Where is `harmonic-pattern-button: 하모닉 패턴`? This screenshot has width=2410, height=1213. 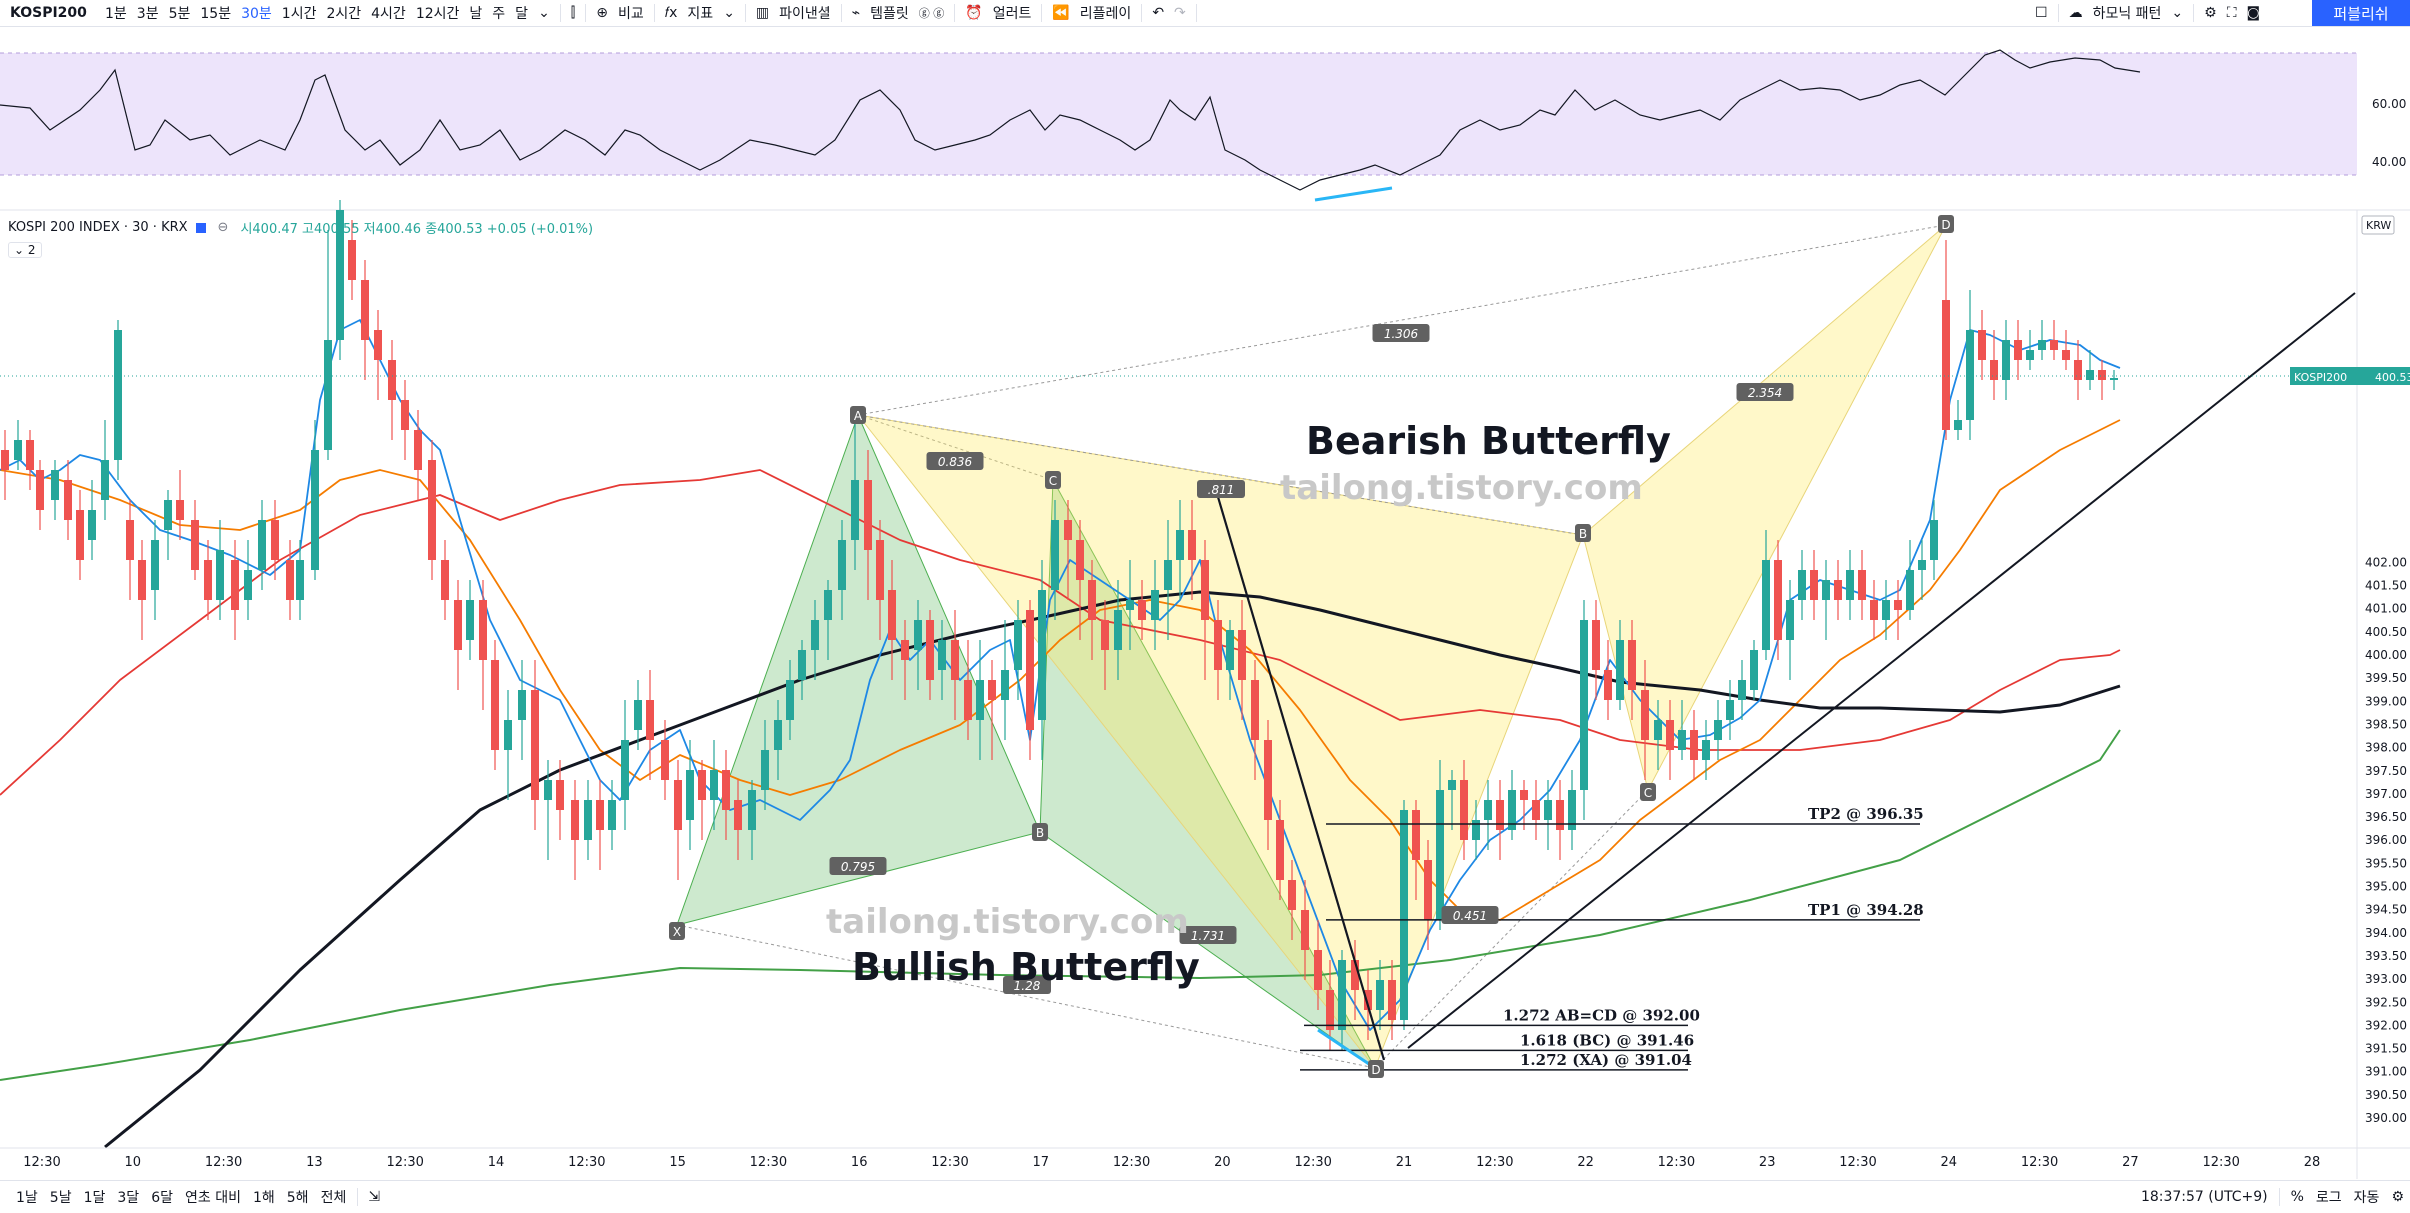
harmonic-pattern-button: 하모닉 패턴 is located at coordinates (2127, 14).